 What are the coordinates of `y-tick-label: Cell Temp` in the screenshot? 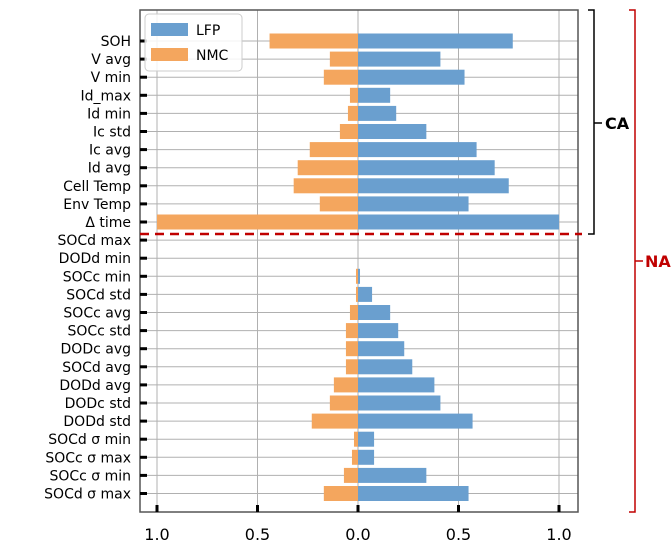 It's located at (97, 187).